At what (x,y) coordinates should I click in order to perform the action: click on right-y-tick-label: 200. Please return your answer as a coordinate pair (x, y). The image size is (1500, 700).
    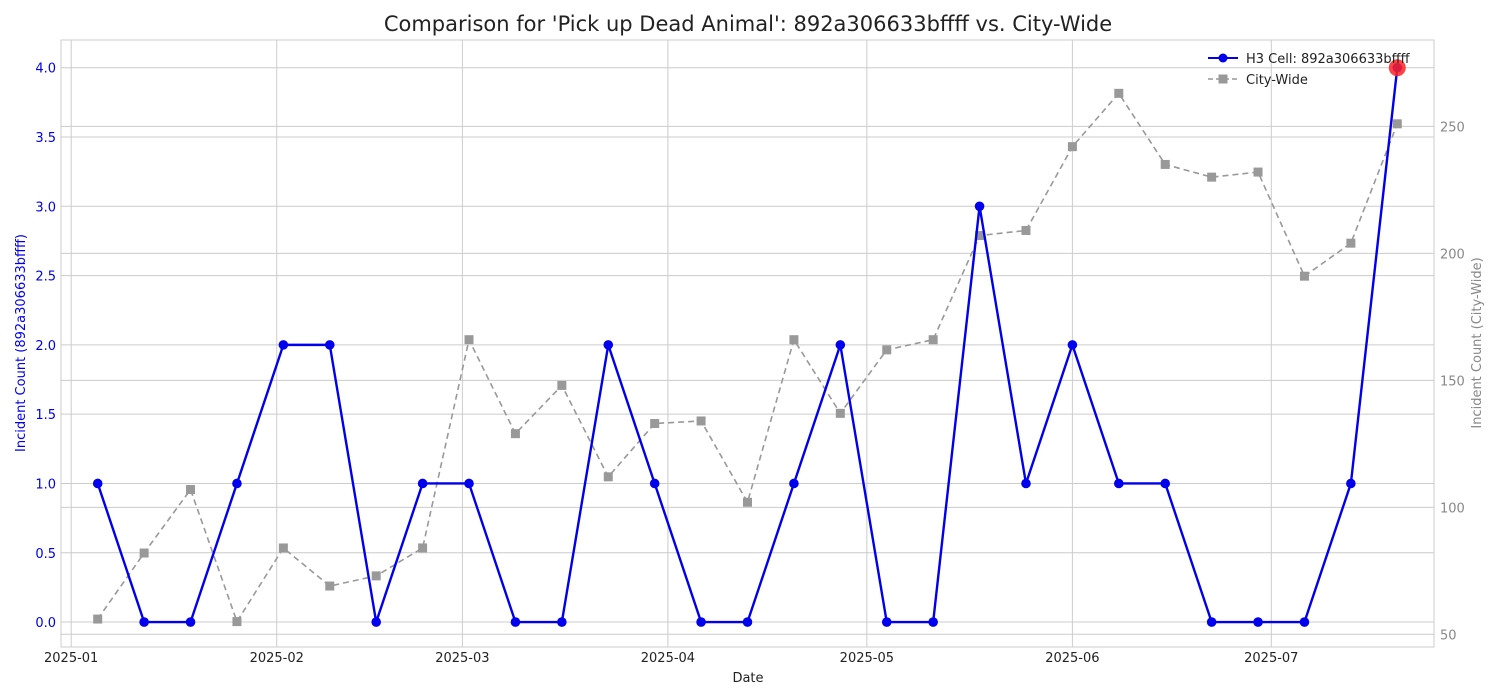
    Looking at the image, I should click on (1452, 254).